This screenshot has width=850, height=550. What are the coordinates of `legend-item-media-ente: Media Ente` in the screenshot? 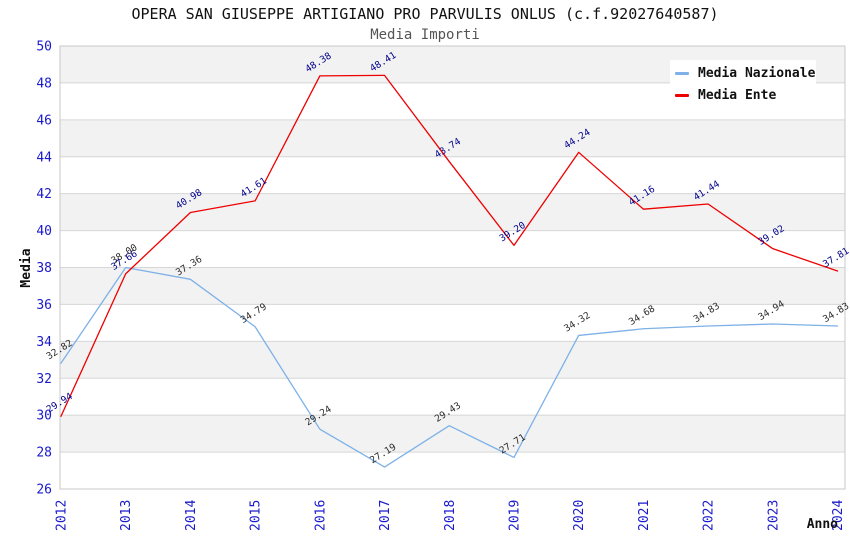 It's located at (745, 95).